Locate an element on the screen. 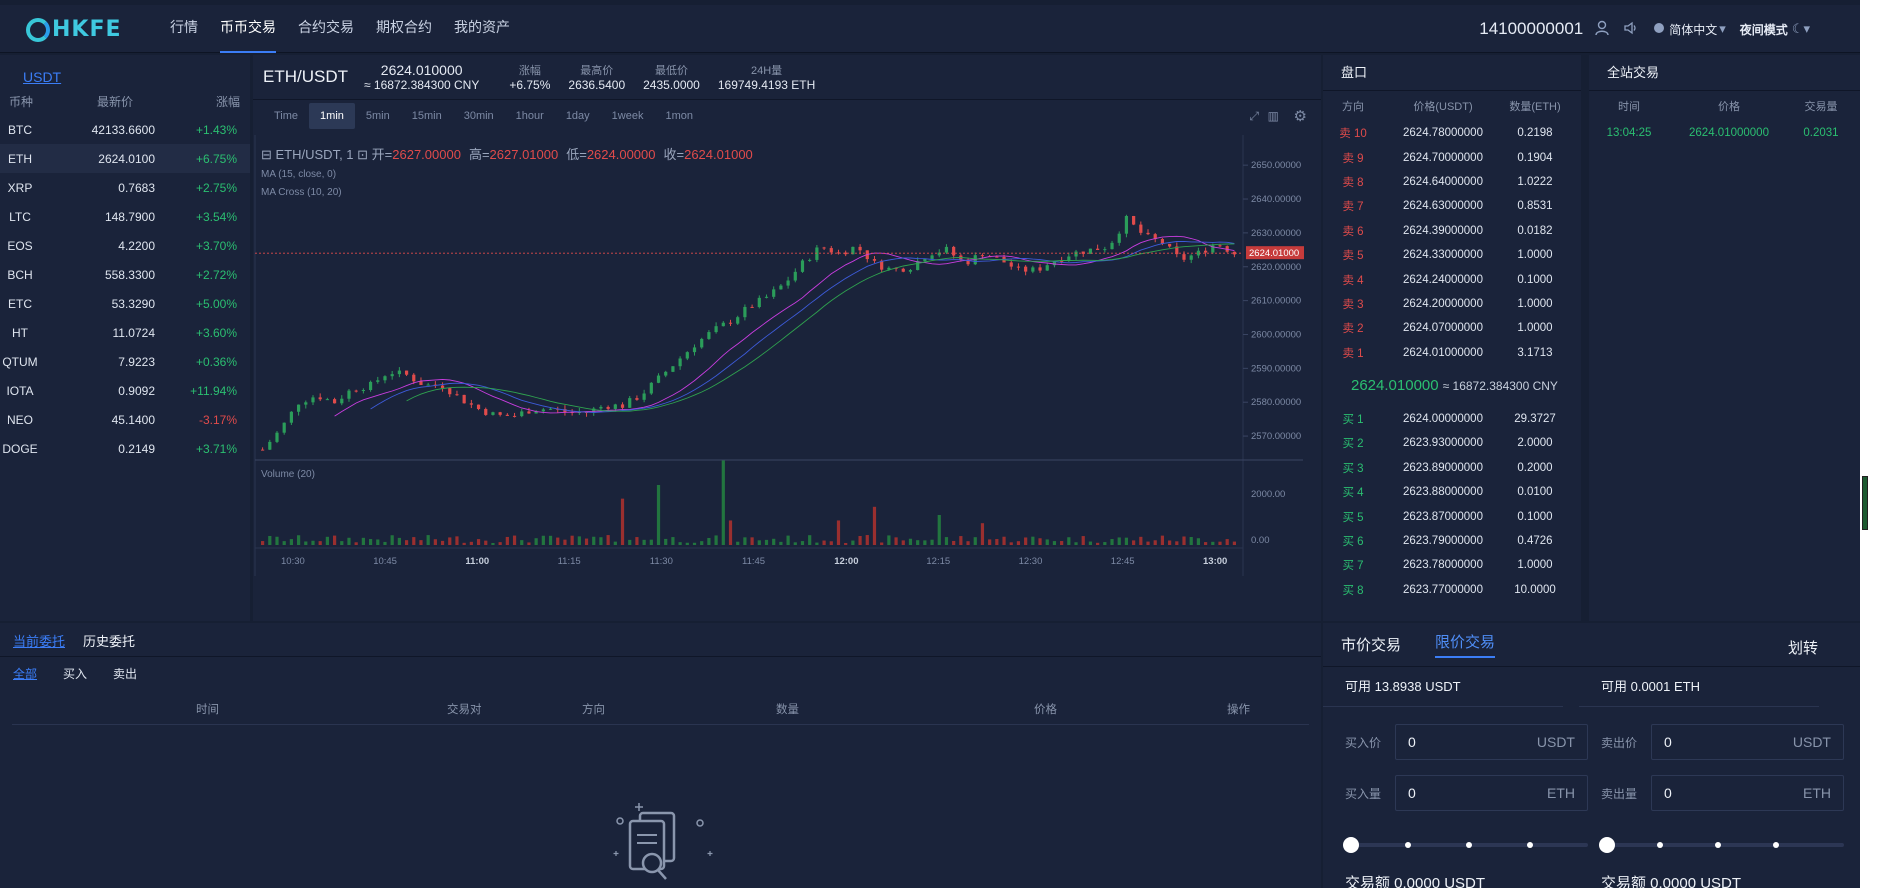 The image size is (1890, 888). buy-percent-slider is located at coordinates (1465, 845).